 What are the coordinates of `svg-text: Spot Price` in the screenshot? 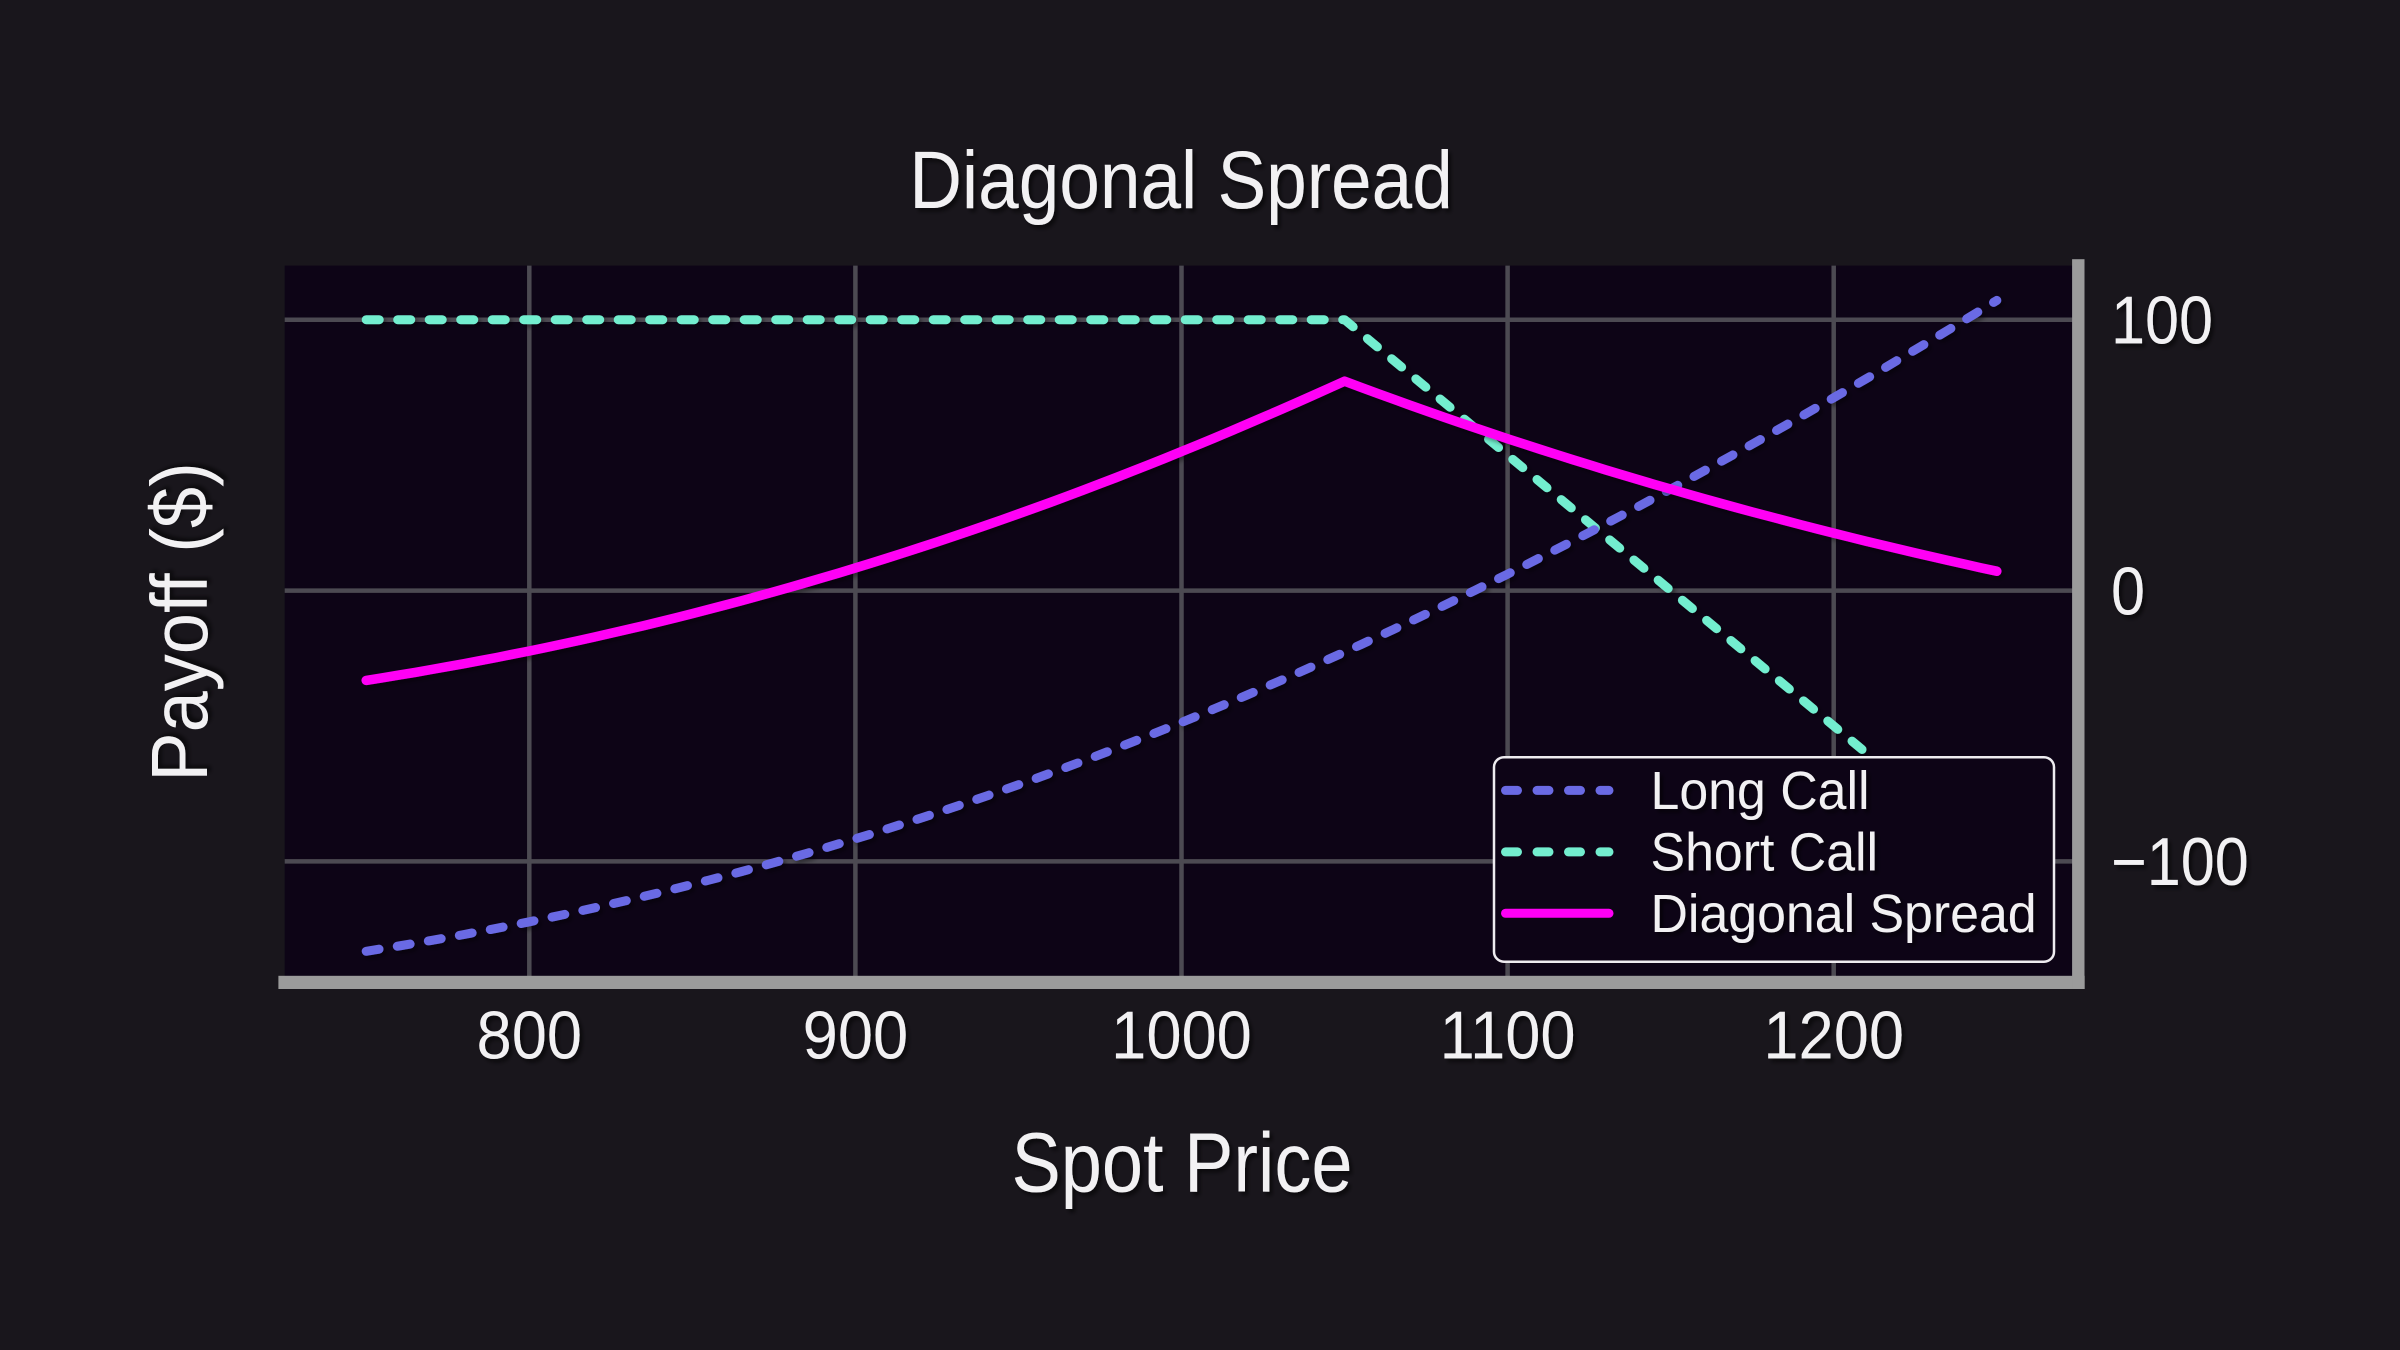 It's located at (1182, 1162).